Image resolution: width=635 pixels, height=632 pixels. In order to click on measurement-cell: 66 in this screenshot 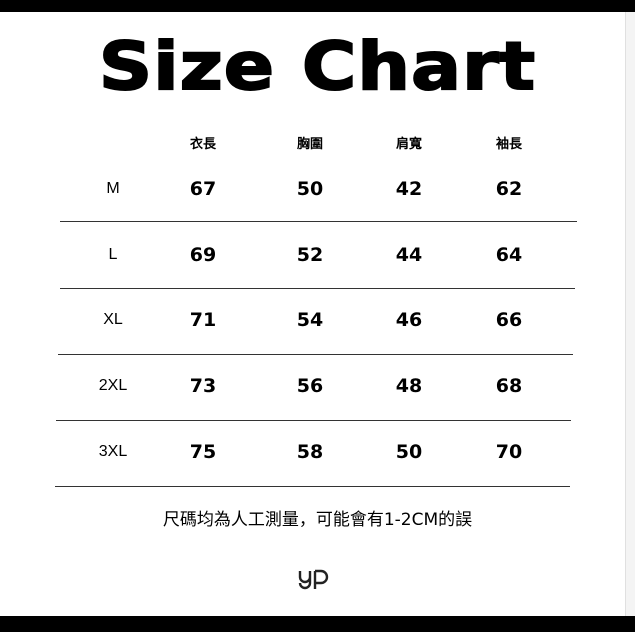, I will do `click(509, 320)`.